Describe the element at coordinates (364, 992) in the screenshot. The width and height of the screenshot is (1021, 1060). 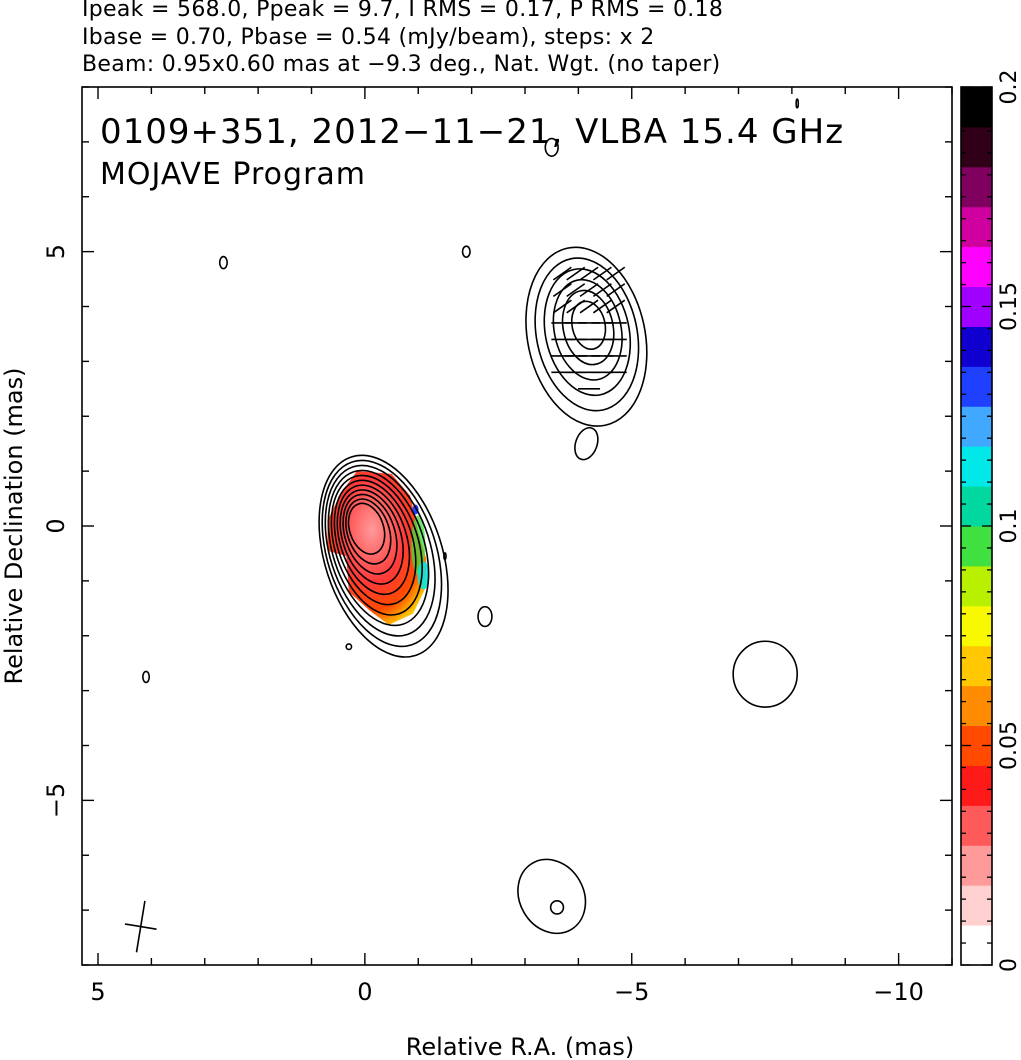
I see `x-tick-label: 0` at that location.